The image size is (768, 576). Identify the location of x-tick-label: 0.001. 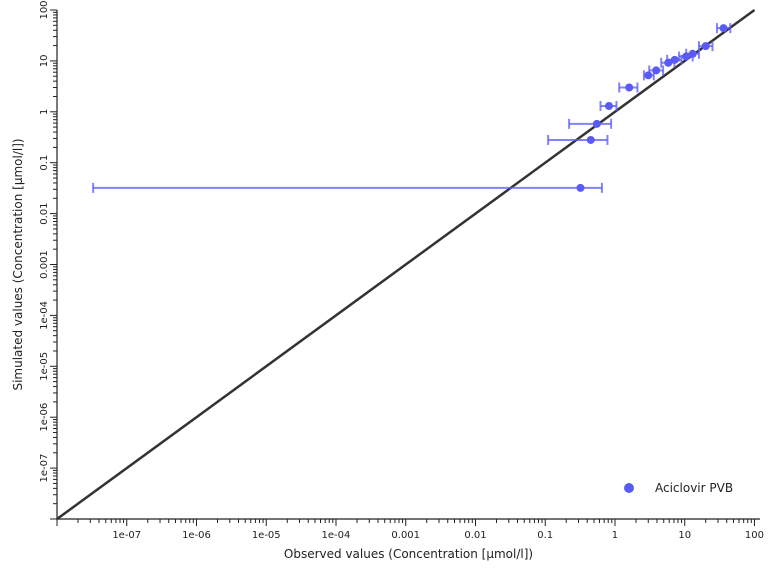
(405, 535).